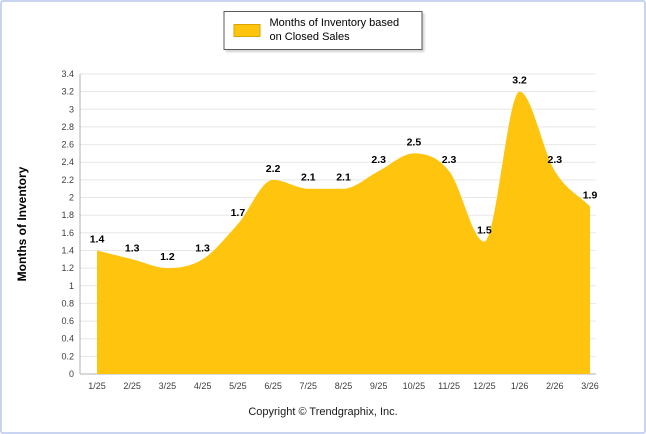 The image size is (646, 434). I want to click on x-tick-label: 1/25, so click(97, 386).